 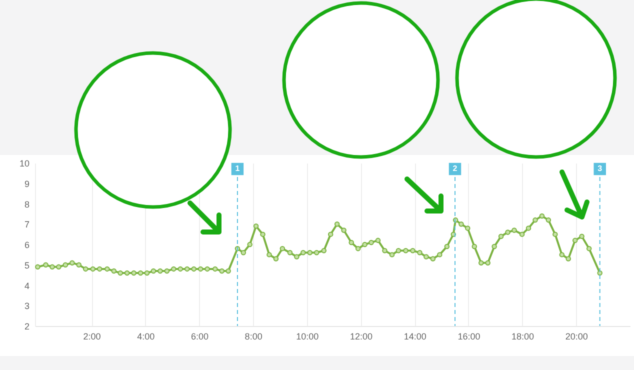 I want to click on y-tick-label: 6, so click(x=27, y=245).